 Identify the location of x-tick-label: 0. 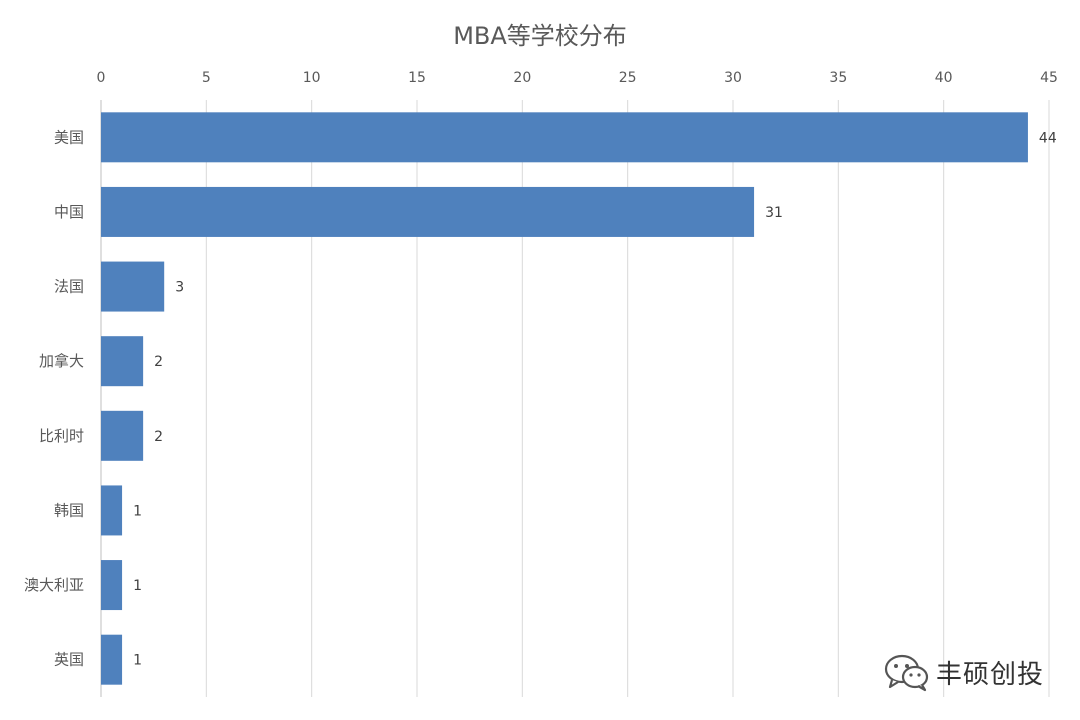
(101, 78).